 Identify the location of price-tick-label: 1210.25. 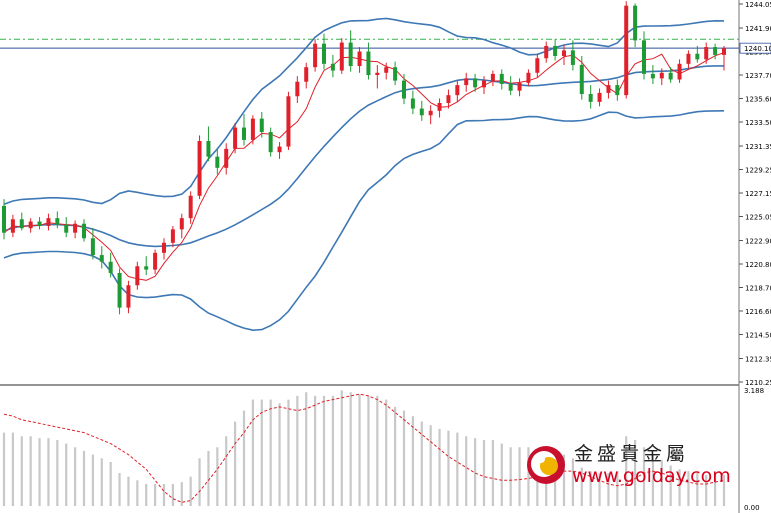
(758, 383).